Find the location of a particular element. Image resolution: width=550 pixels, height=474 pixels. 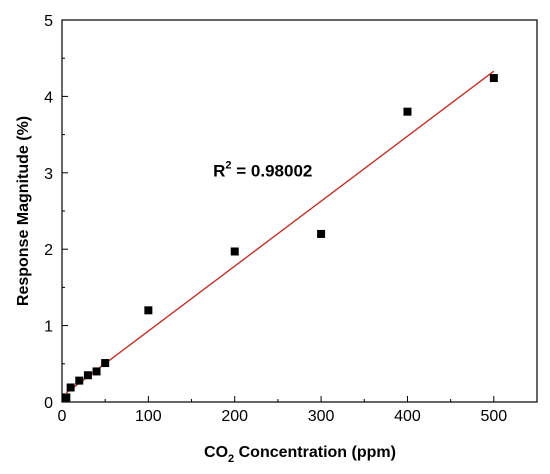

r-squared-annotation: R2 = 0.98002 is located at coordinates (262, 170).